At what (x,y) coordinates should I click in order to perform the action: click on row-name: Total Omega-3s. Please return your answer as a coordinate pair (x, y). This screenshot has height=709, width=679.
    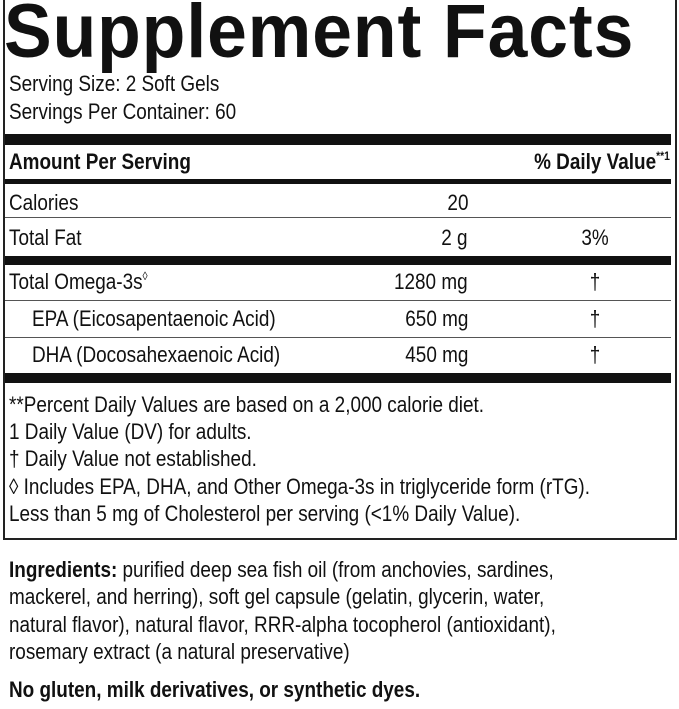
    Looking at the image, I should click on (76, 281).